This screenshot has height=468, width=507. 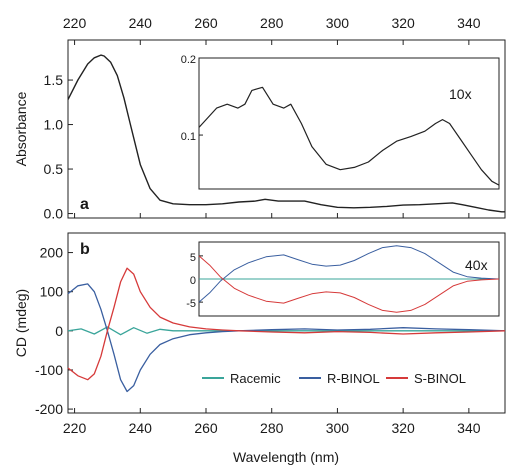 What do you see at coordinates (469, 428) in the screenshot?
I see `panel-b-xtick-label: 340` at bounding box center [469, 428].